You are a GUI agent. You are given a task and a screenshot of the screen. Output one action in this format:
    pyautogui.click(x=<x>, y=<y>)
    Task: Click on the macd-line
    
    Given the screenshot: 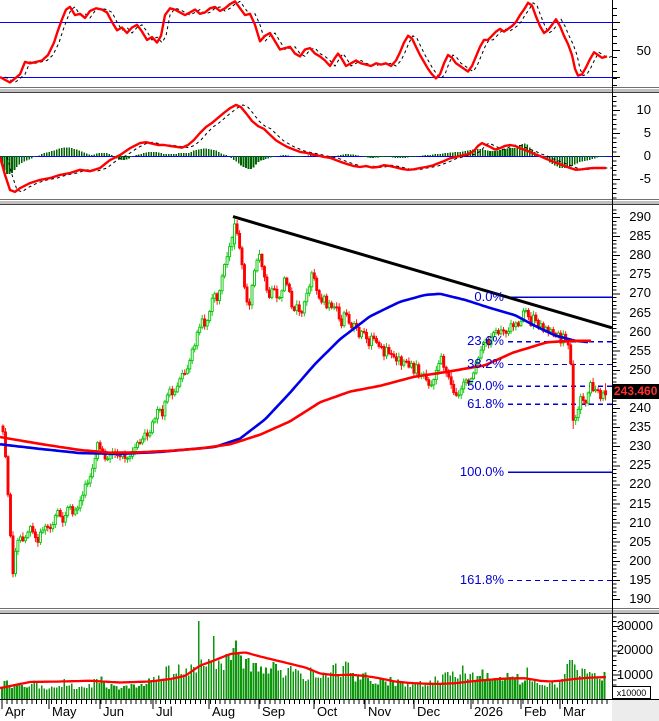 What is the action you would take?
    pyautogui.click(x=303, y=148)
    